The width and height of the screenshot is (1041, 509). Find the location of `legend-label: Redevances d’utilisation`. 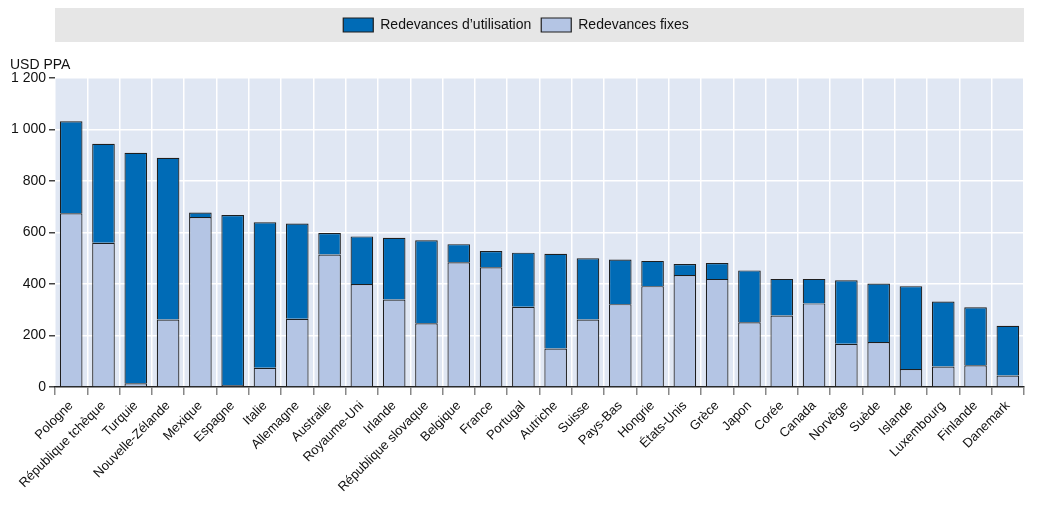

legend-label: Redevances d’utilisation is located at coordinates (456, 23).